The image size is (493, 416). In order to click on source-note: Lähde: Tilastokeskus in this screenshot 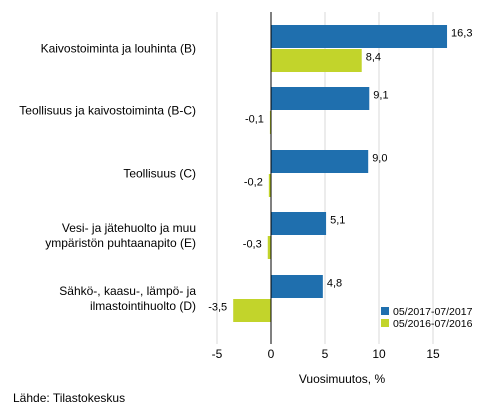, I will do `click(69, 398)`.